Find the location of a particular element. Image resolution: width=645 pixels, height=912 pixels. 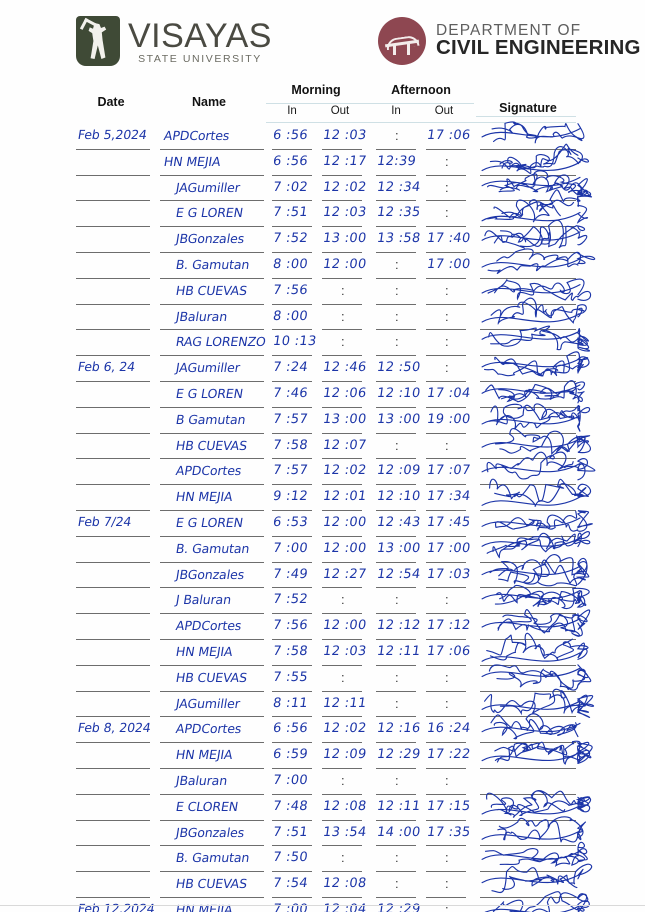

afternoon-in-value: 12 :35 is located at coordinates (398, 213).